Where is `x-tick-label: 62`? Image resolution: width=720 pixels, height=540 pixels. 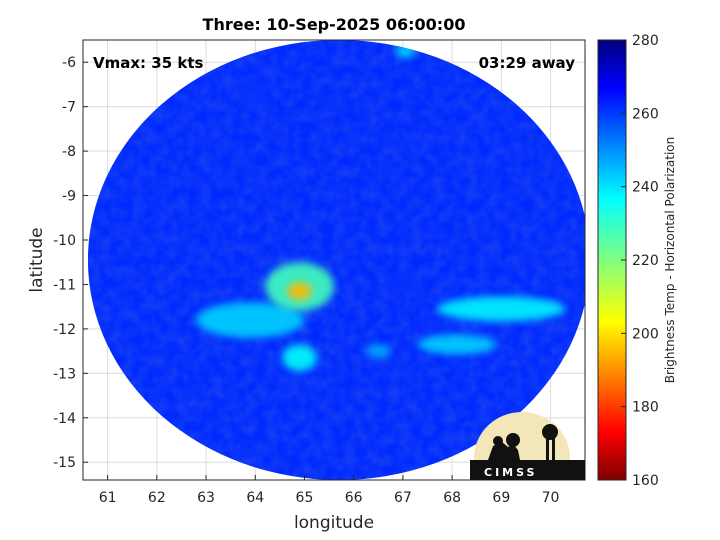
x-tick-label: 62 is located at coordinates (157, 498).